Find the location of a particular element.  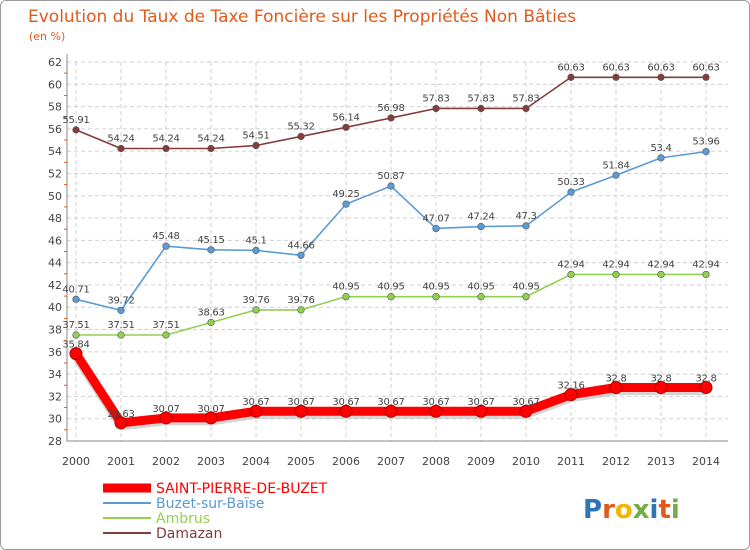

y-tick-label: 50 is located at coordinates (55, 196).